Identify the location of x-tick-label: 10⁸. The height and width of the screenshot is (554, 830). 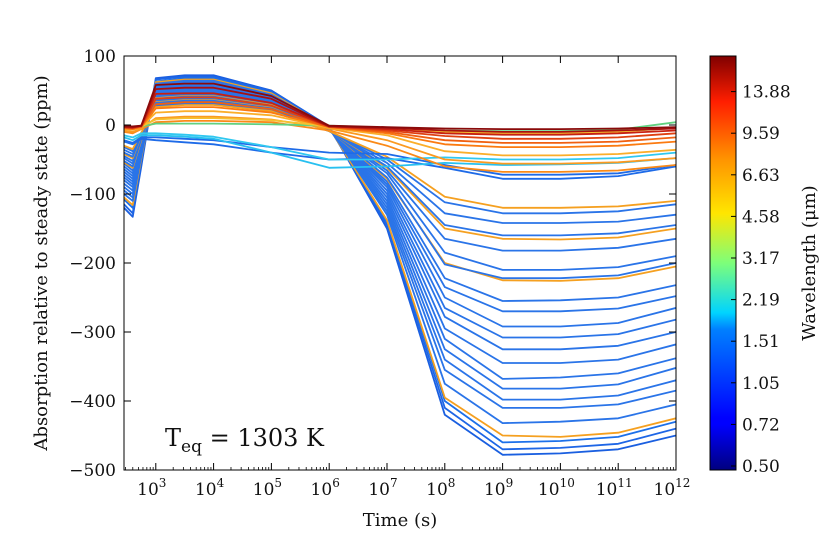
(440, 488).